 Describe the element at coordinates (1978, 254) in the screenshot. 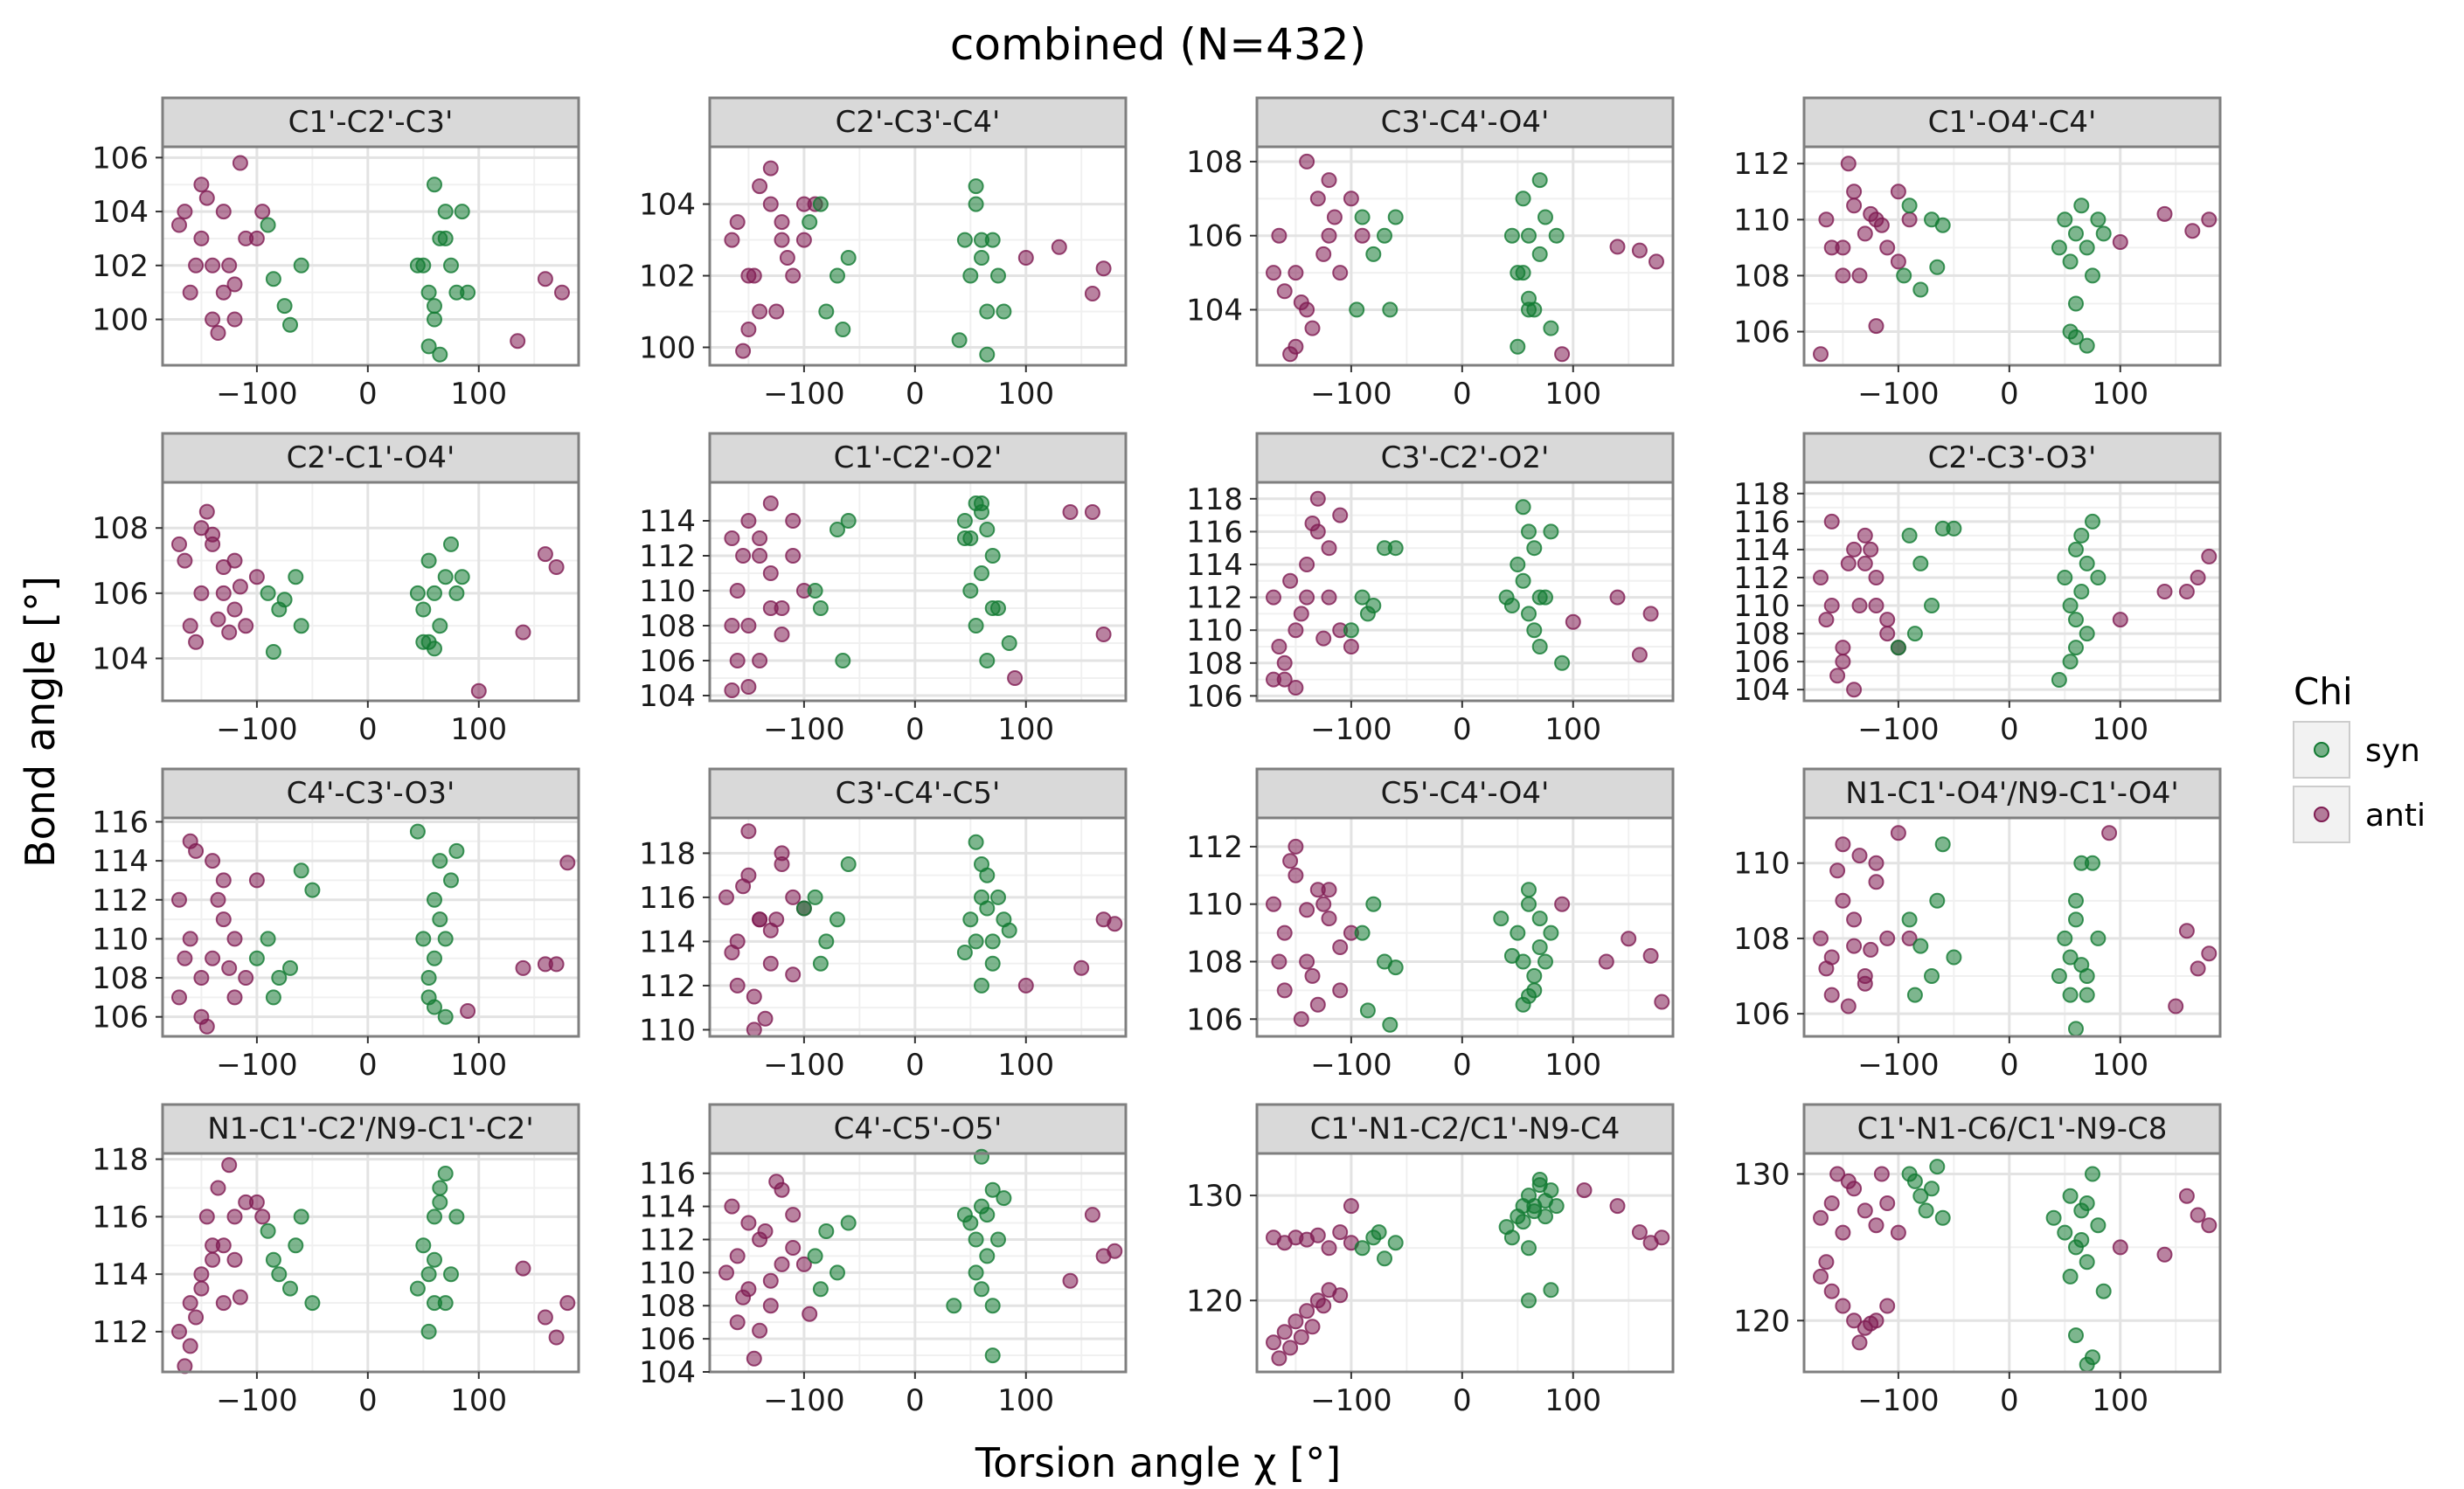

I see `facet-panel-c1-o4-c4: C1'-O4'-C4' 106 108 110 112 −100 0 100` at that location.